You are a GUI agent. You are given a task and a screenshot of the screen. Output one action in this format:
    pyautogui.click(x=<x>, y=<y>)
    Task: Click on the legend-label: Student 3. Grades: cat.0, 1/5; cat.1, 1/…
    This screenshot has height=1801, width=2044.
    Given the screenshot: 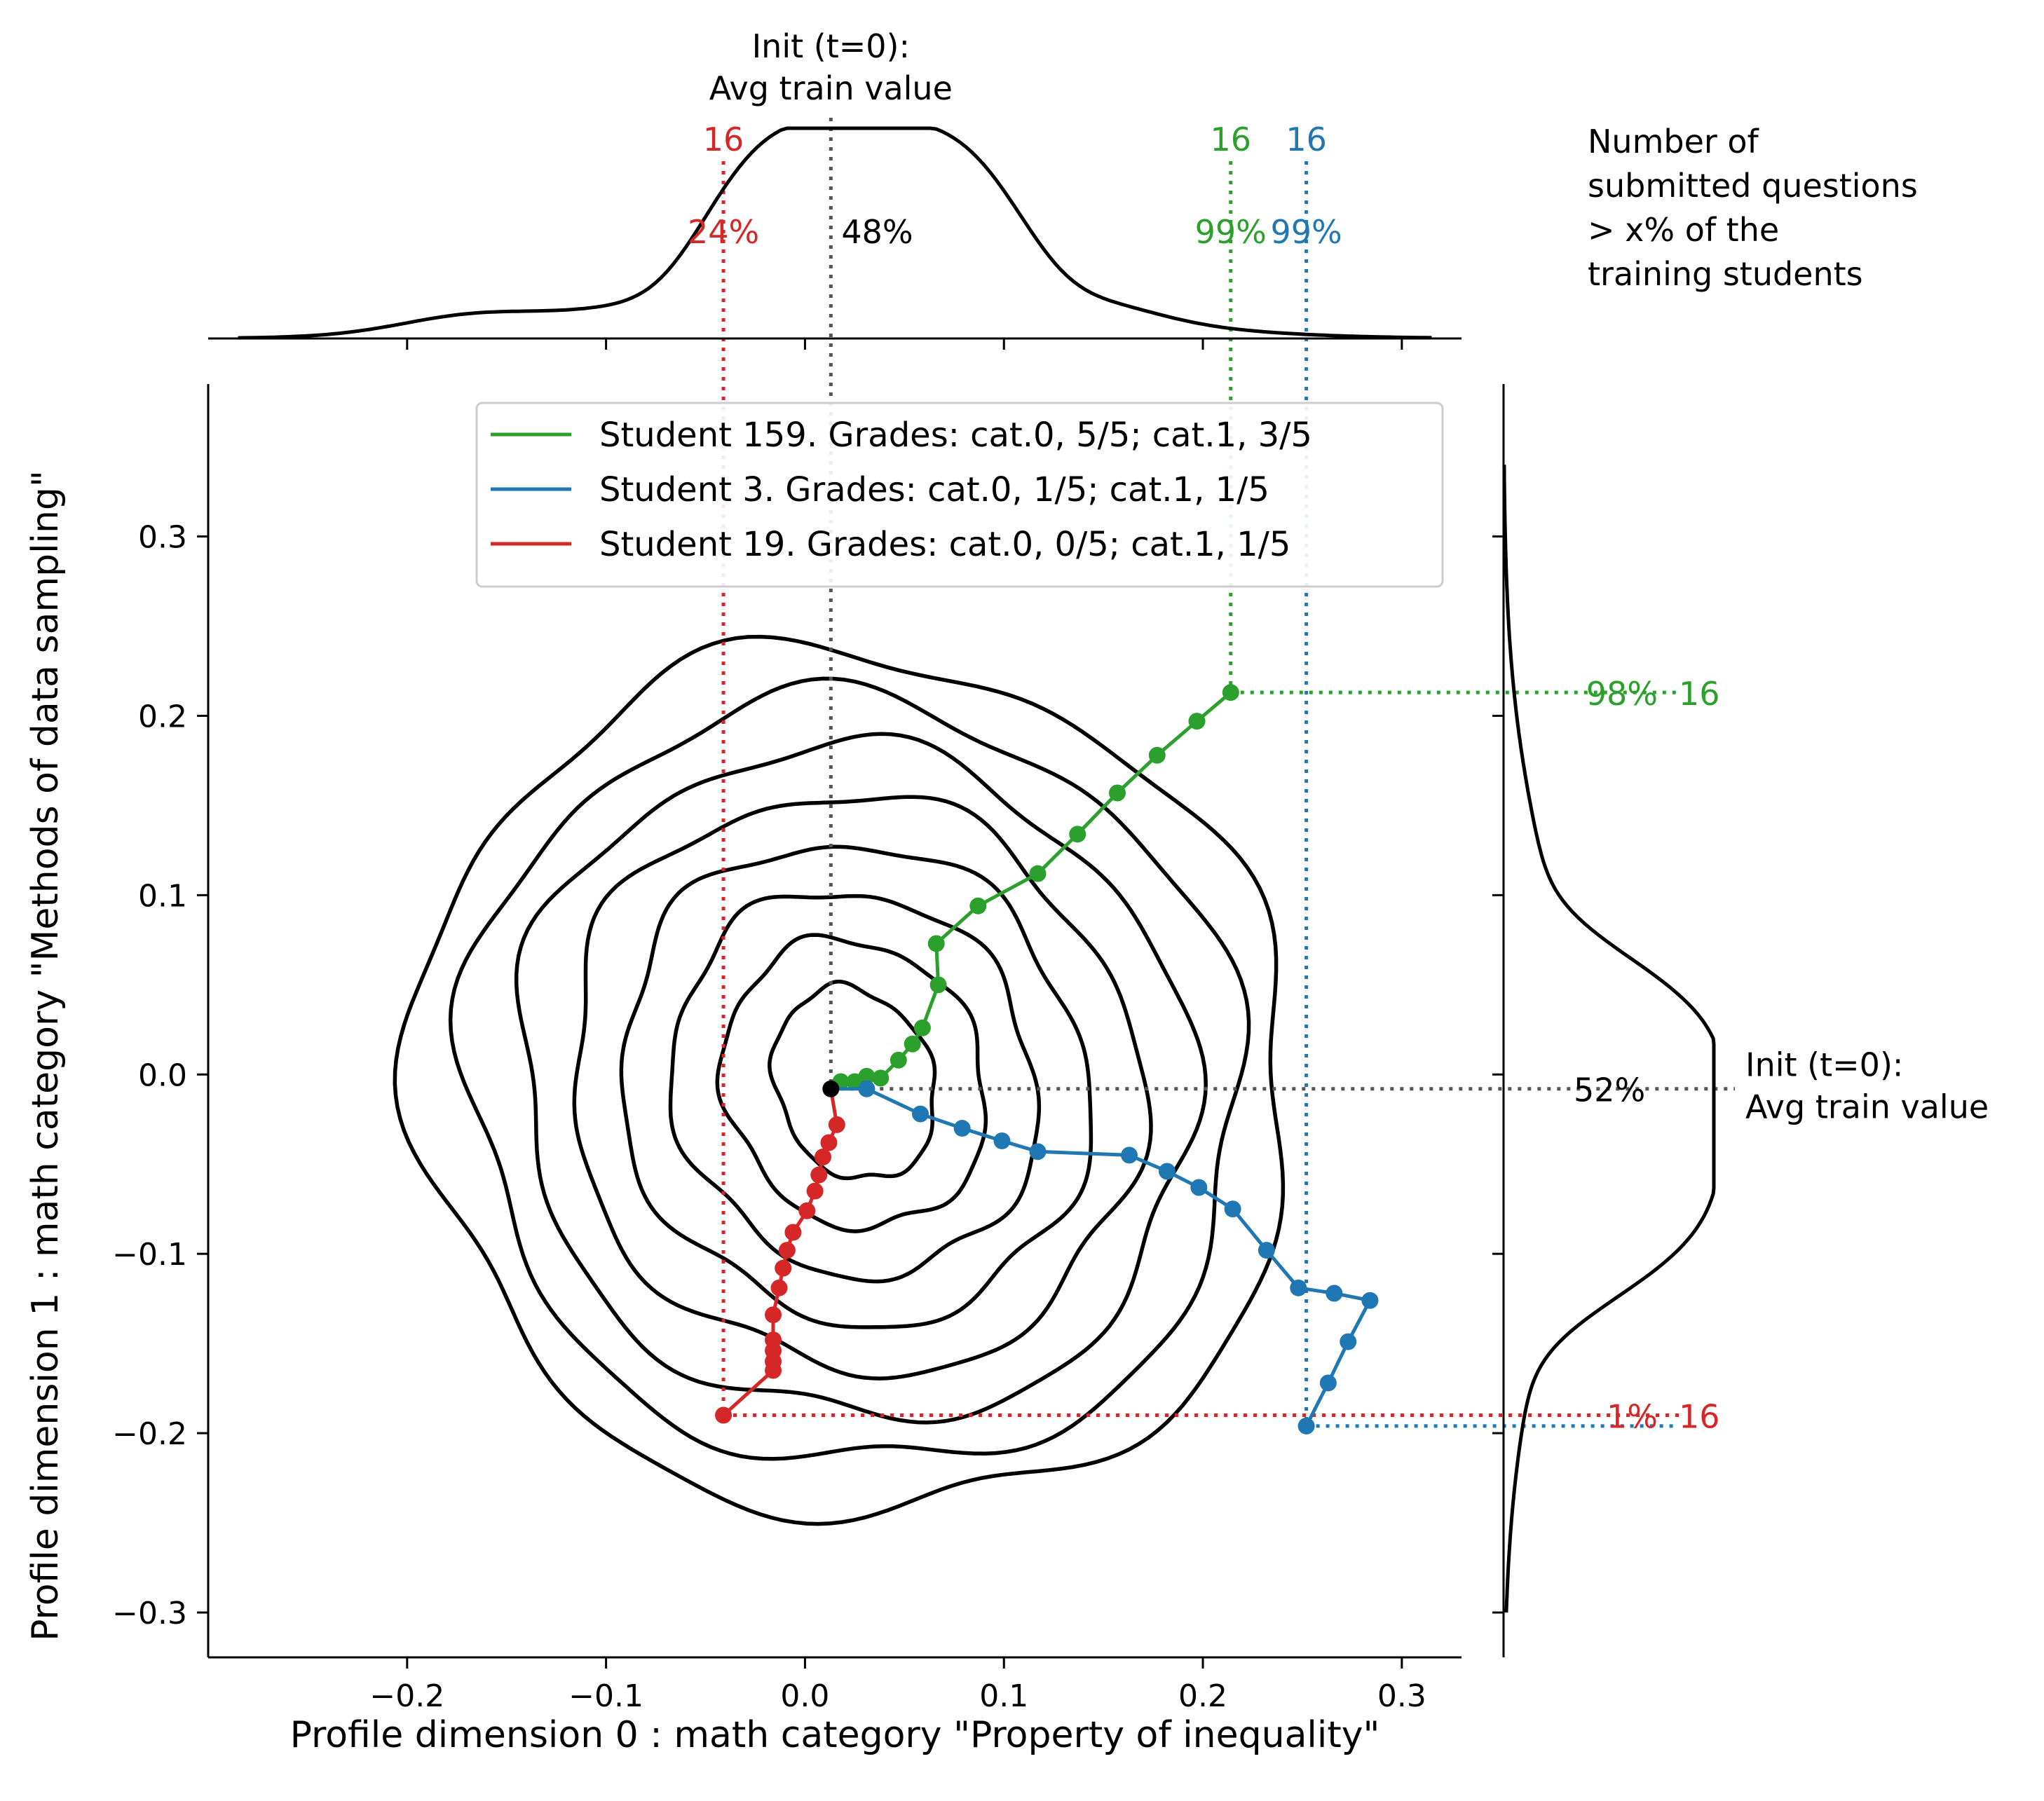 What is the action you would take?
    pyautogui.click(x=934, y=489)
    